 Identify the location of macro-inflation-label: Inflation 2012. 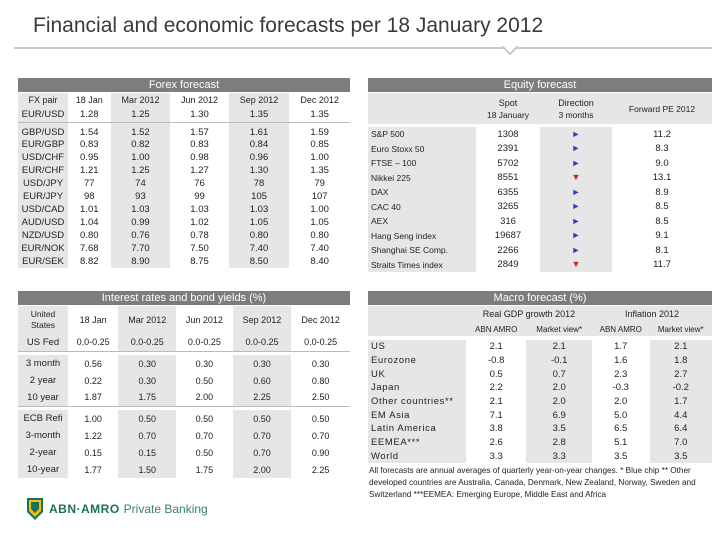
(651, 314).